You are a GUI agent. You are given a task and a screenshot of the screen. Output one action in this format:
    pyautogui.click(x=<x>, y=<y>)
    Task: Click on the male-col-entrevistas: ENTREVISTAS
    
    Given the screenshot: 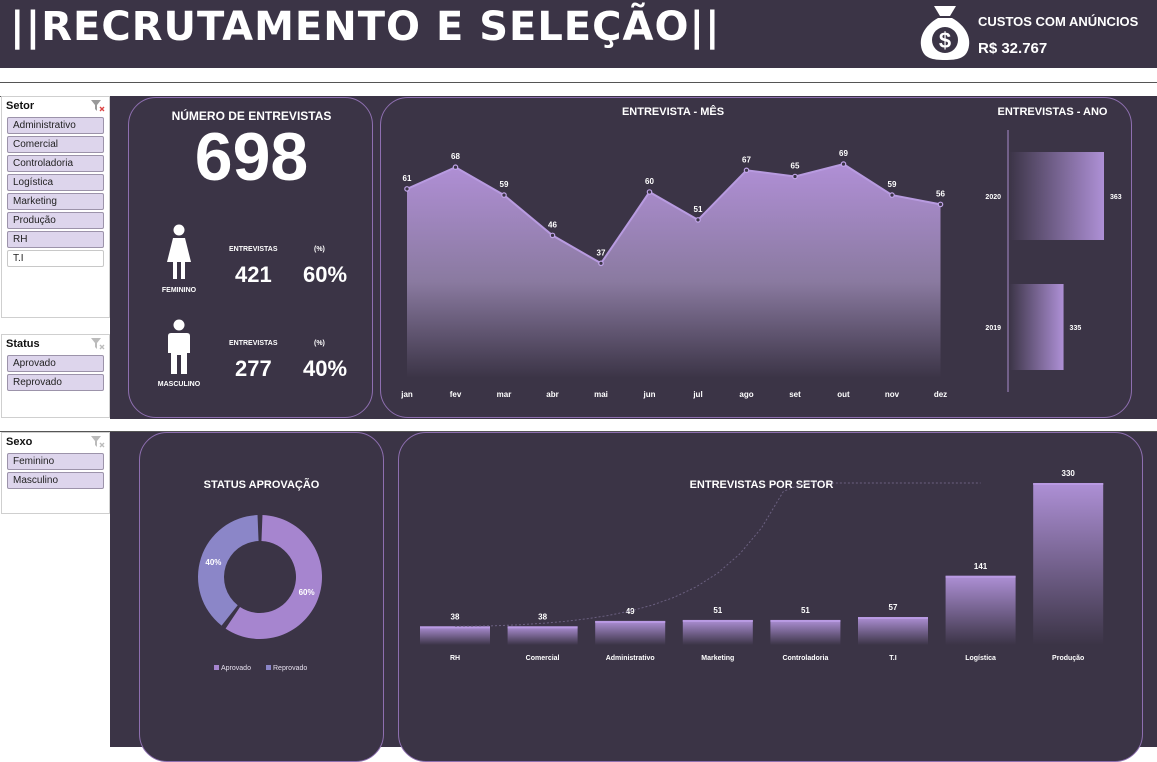 What is the action you would take?
    pyautogui.click(x=253, y=343)
    